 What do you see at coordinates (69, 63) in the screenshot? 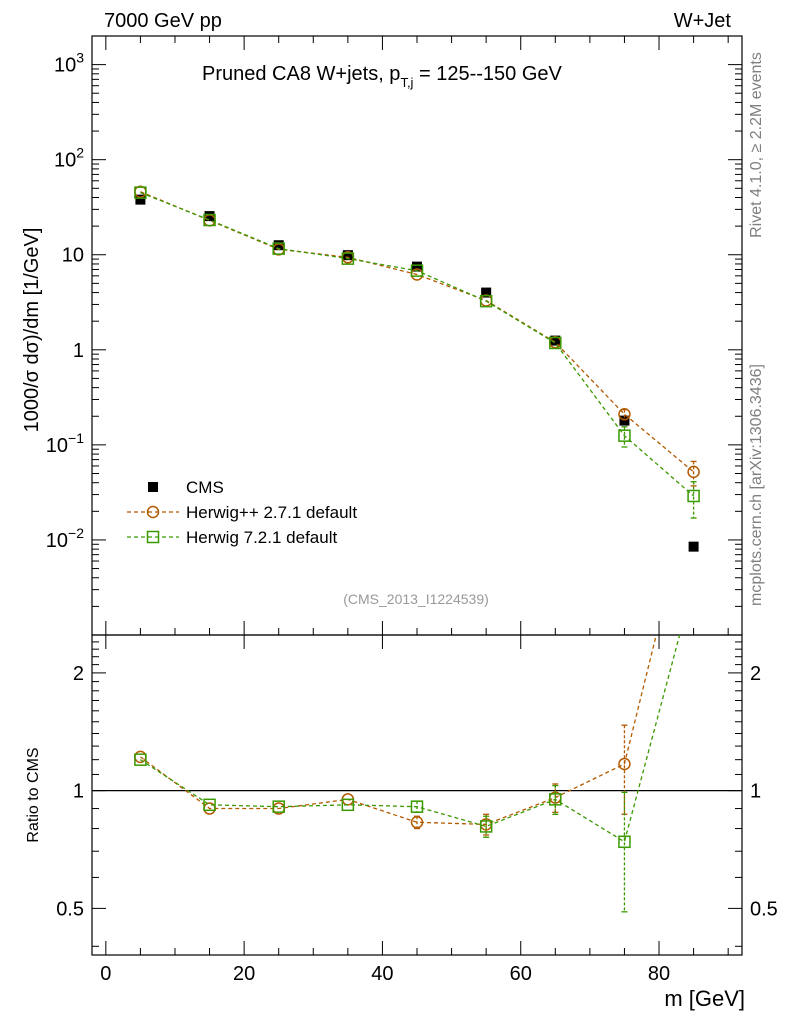
I see `main-y-tick-label: 10³` at bounding box center [69, 63].